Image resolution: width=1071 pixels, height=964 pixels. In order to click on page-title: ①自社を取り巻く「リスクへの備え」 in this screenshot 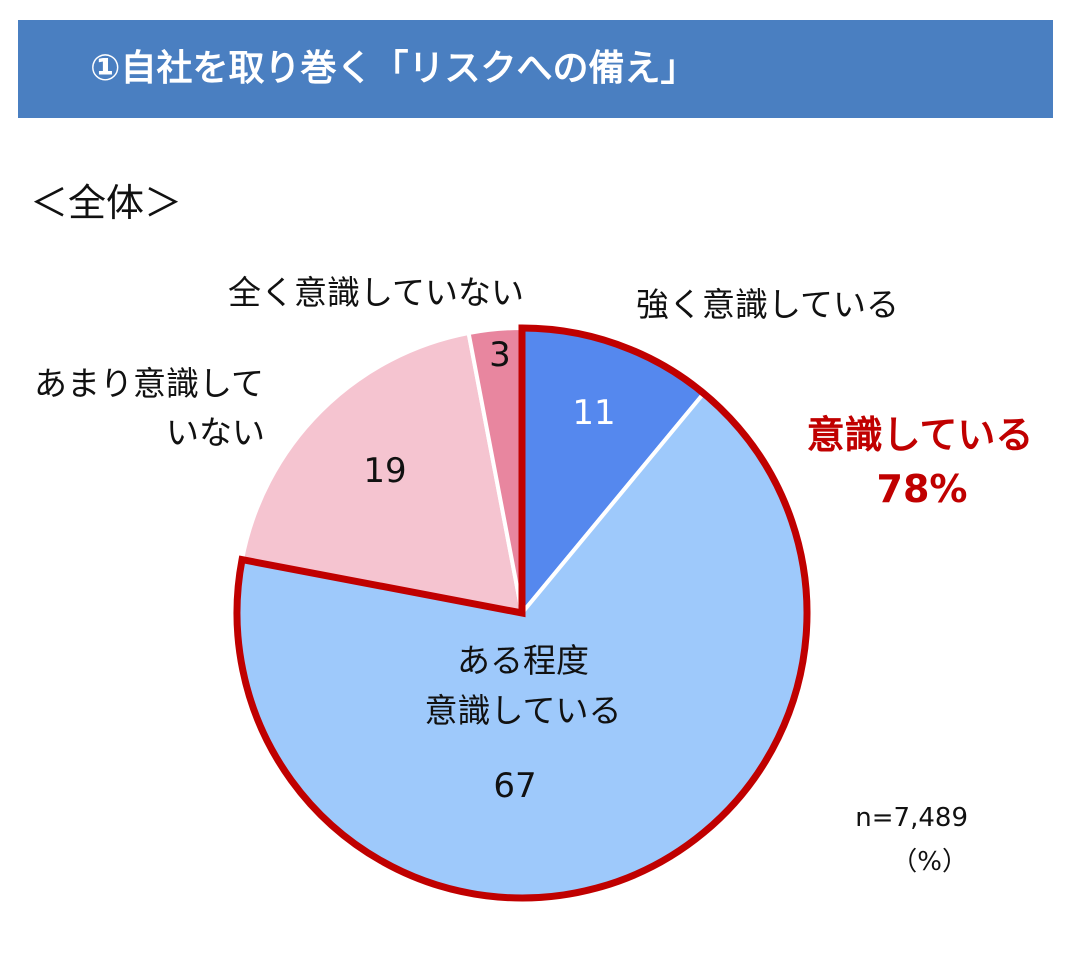, I will do `click(393, 68)`.